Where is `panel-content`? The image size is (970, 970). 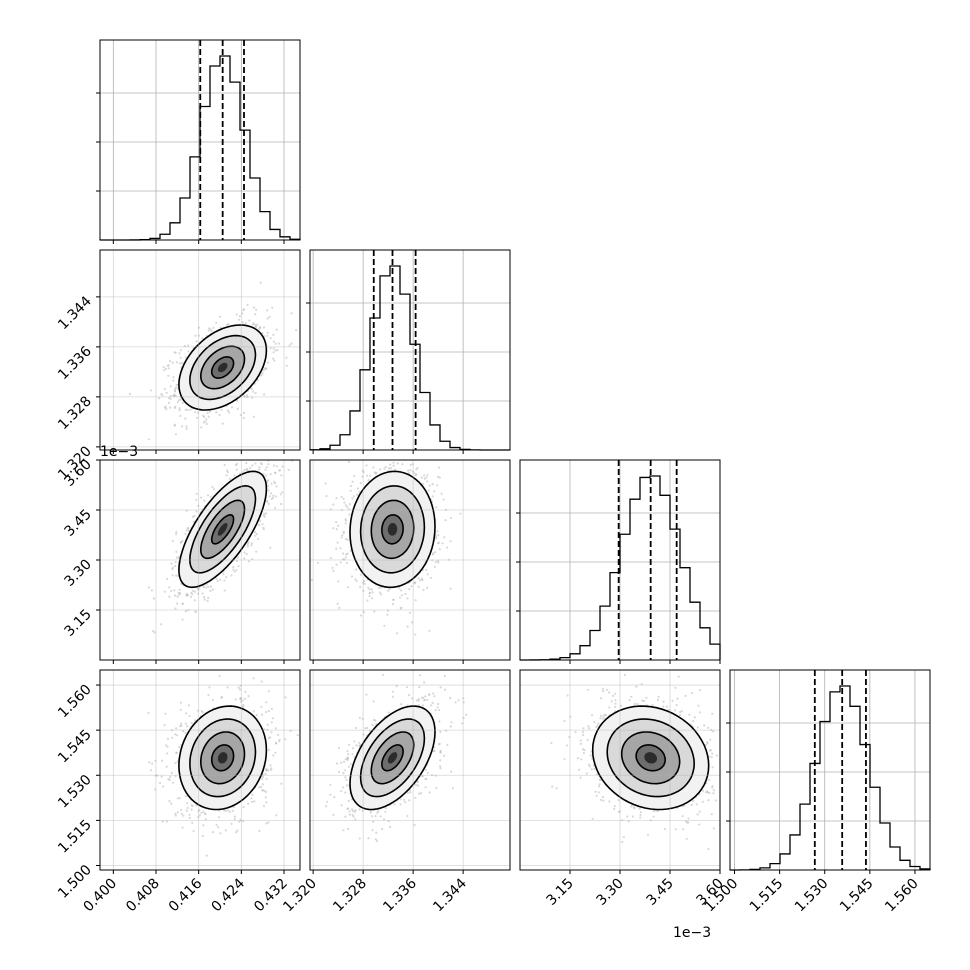
panel-content is located at coordinates (200, 770).